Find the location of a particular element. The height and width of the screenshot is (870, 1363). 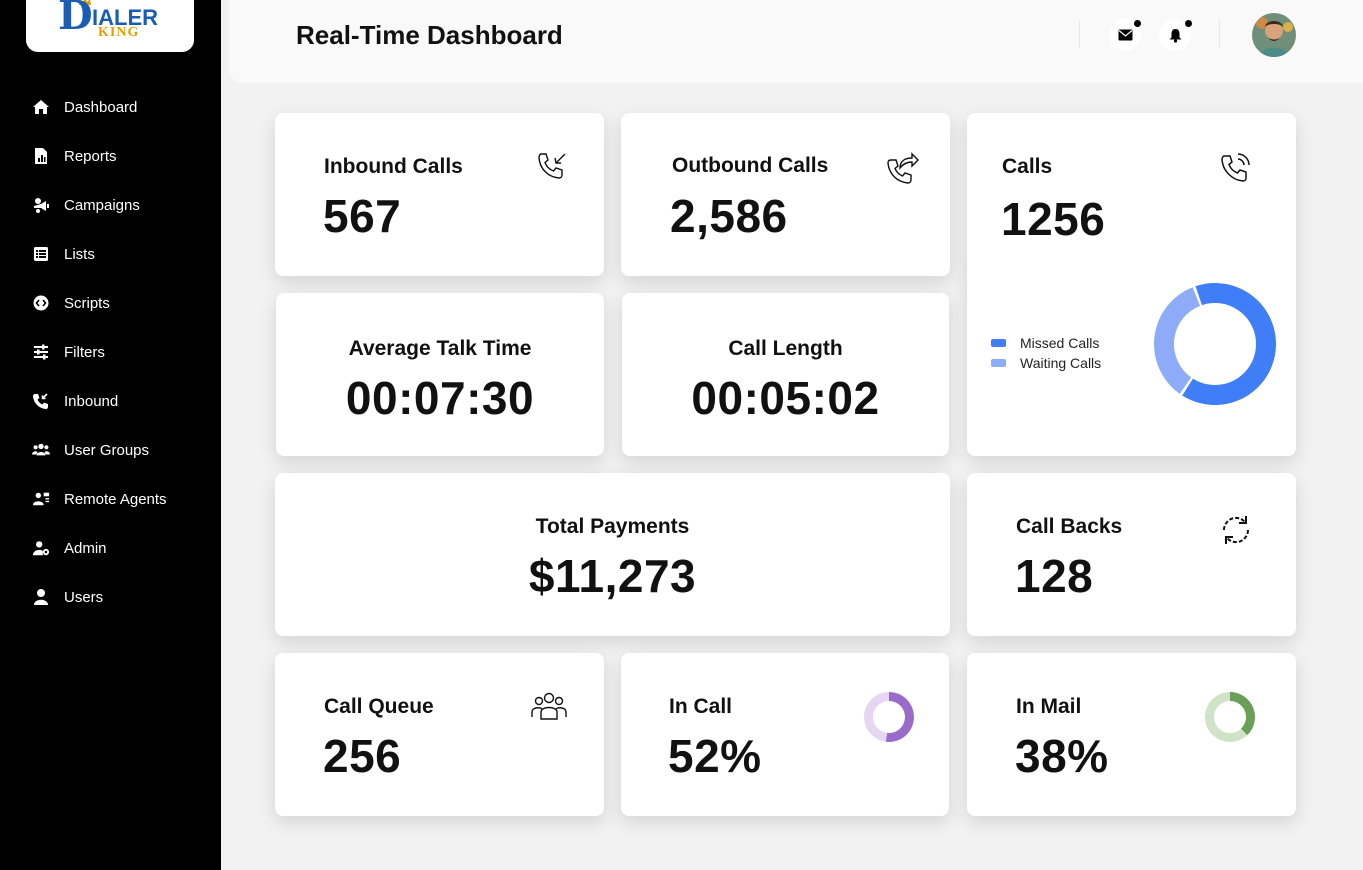

legend-missed-calls: Missed Calls is located at coordinates (1045, 343).